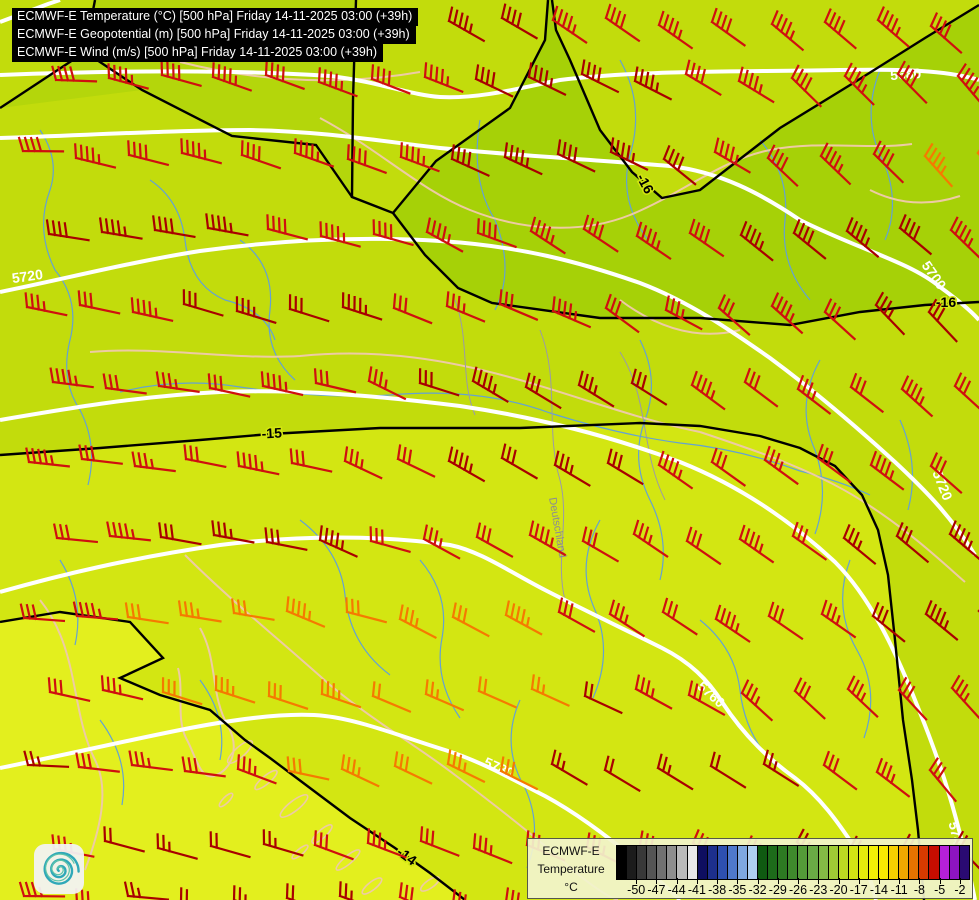 The width and height of the screenshot is (979, 900). What do you see at coordinates (571, 869) in the screenshot?
I see `legend-title: ECMWF-E Temperature °C` at bounding box center [571, 869].